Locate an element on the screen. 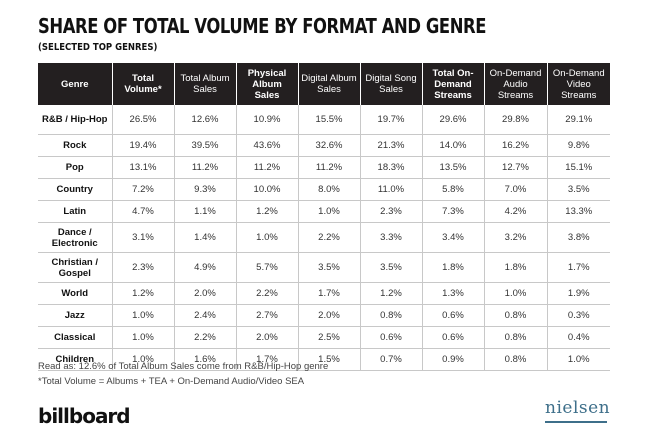 This screenshot has width=648, height=440. value-cell: 0.3% is located at coordinates (578, 315).